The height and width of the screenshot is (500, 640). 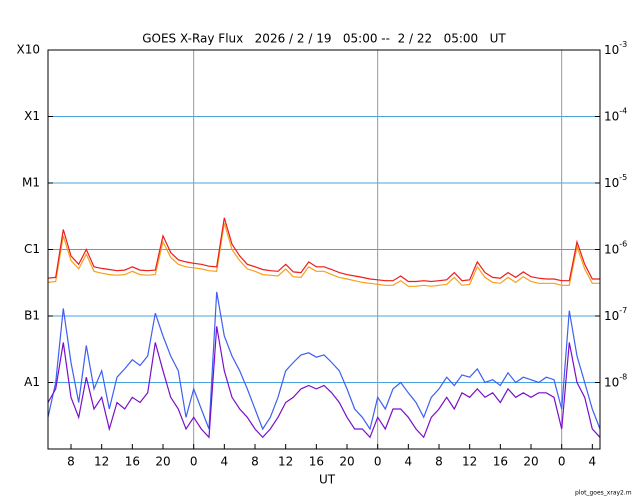 What do you see at coordinates (603, 493) in the screenshot?
I see `footnote: plot_goes_xray2.m` at bounding box center [603, 493].